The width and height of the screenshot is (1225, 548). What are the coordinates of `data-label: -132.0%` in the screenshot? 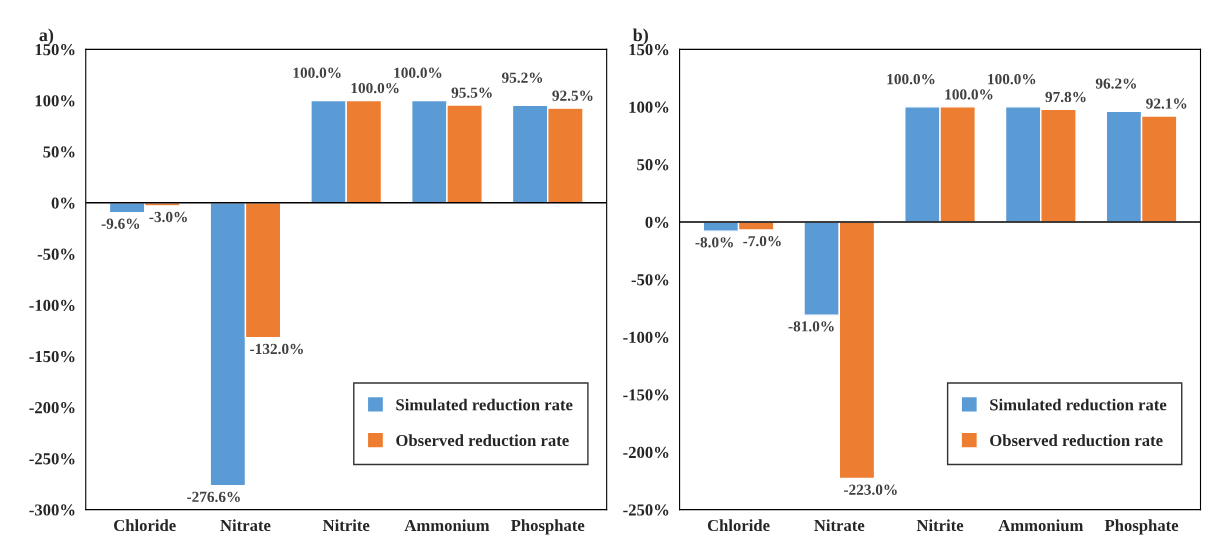 It's located at (276, 349).